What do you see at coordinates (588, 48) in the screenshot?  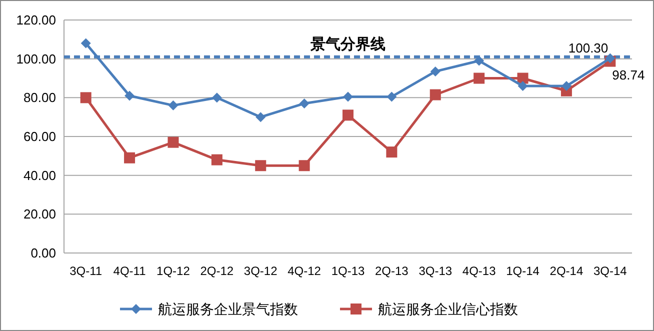 I see `data-label: 100.30` at bounding box center [588, 48].